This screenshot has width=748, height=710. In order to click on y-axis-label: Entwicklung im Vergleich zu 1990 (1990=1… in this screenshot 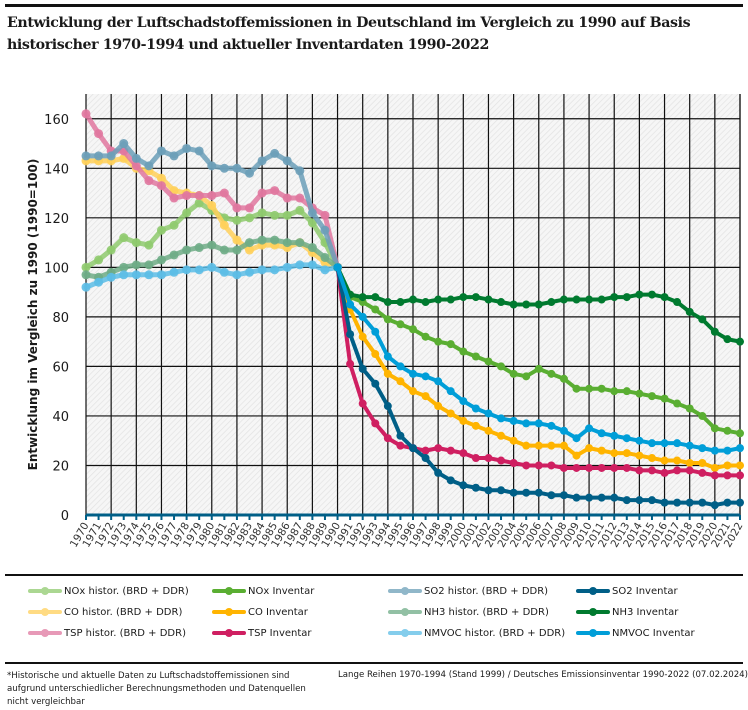, I will do `click(33, 315)`.